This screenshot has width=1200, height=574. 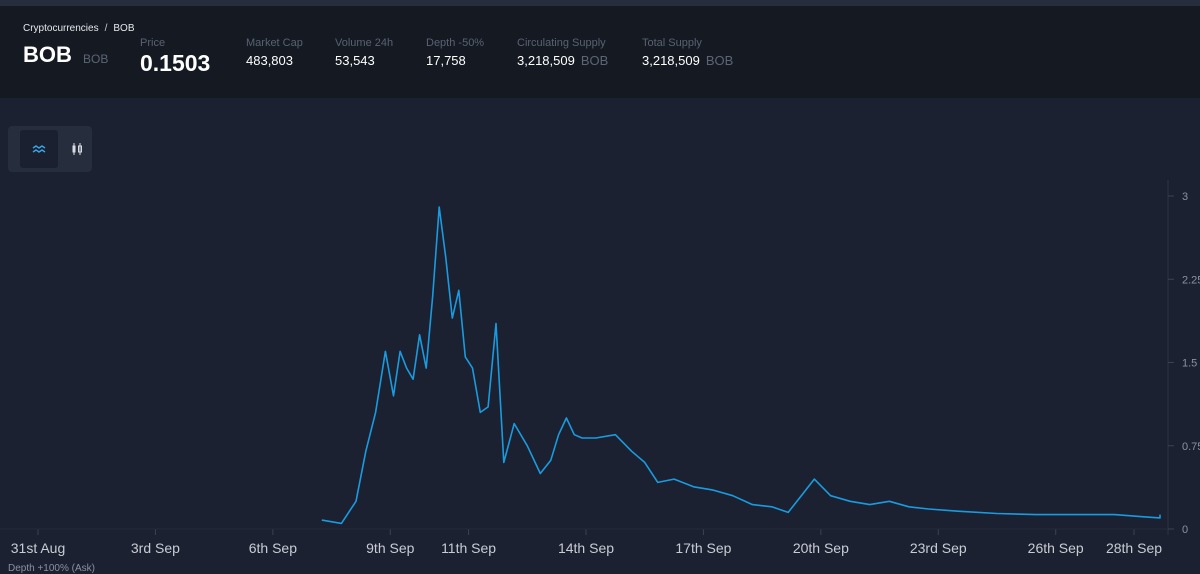 I want to click on stat-market-cap-label: Market Cap, so click(x=274, y=43).